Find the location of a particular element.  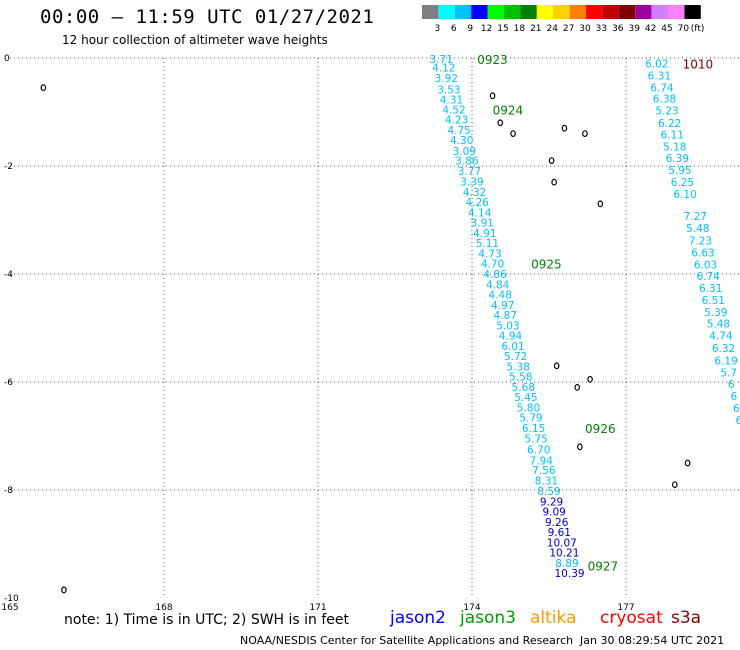

legend-label: 70 is located at coordinates (684, 29).